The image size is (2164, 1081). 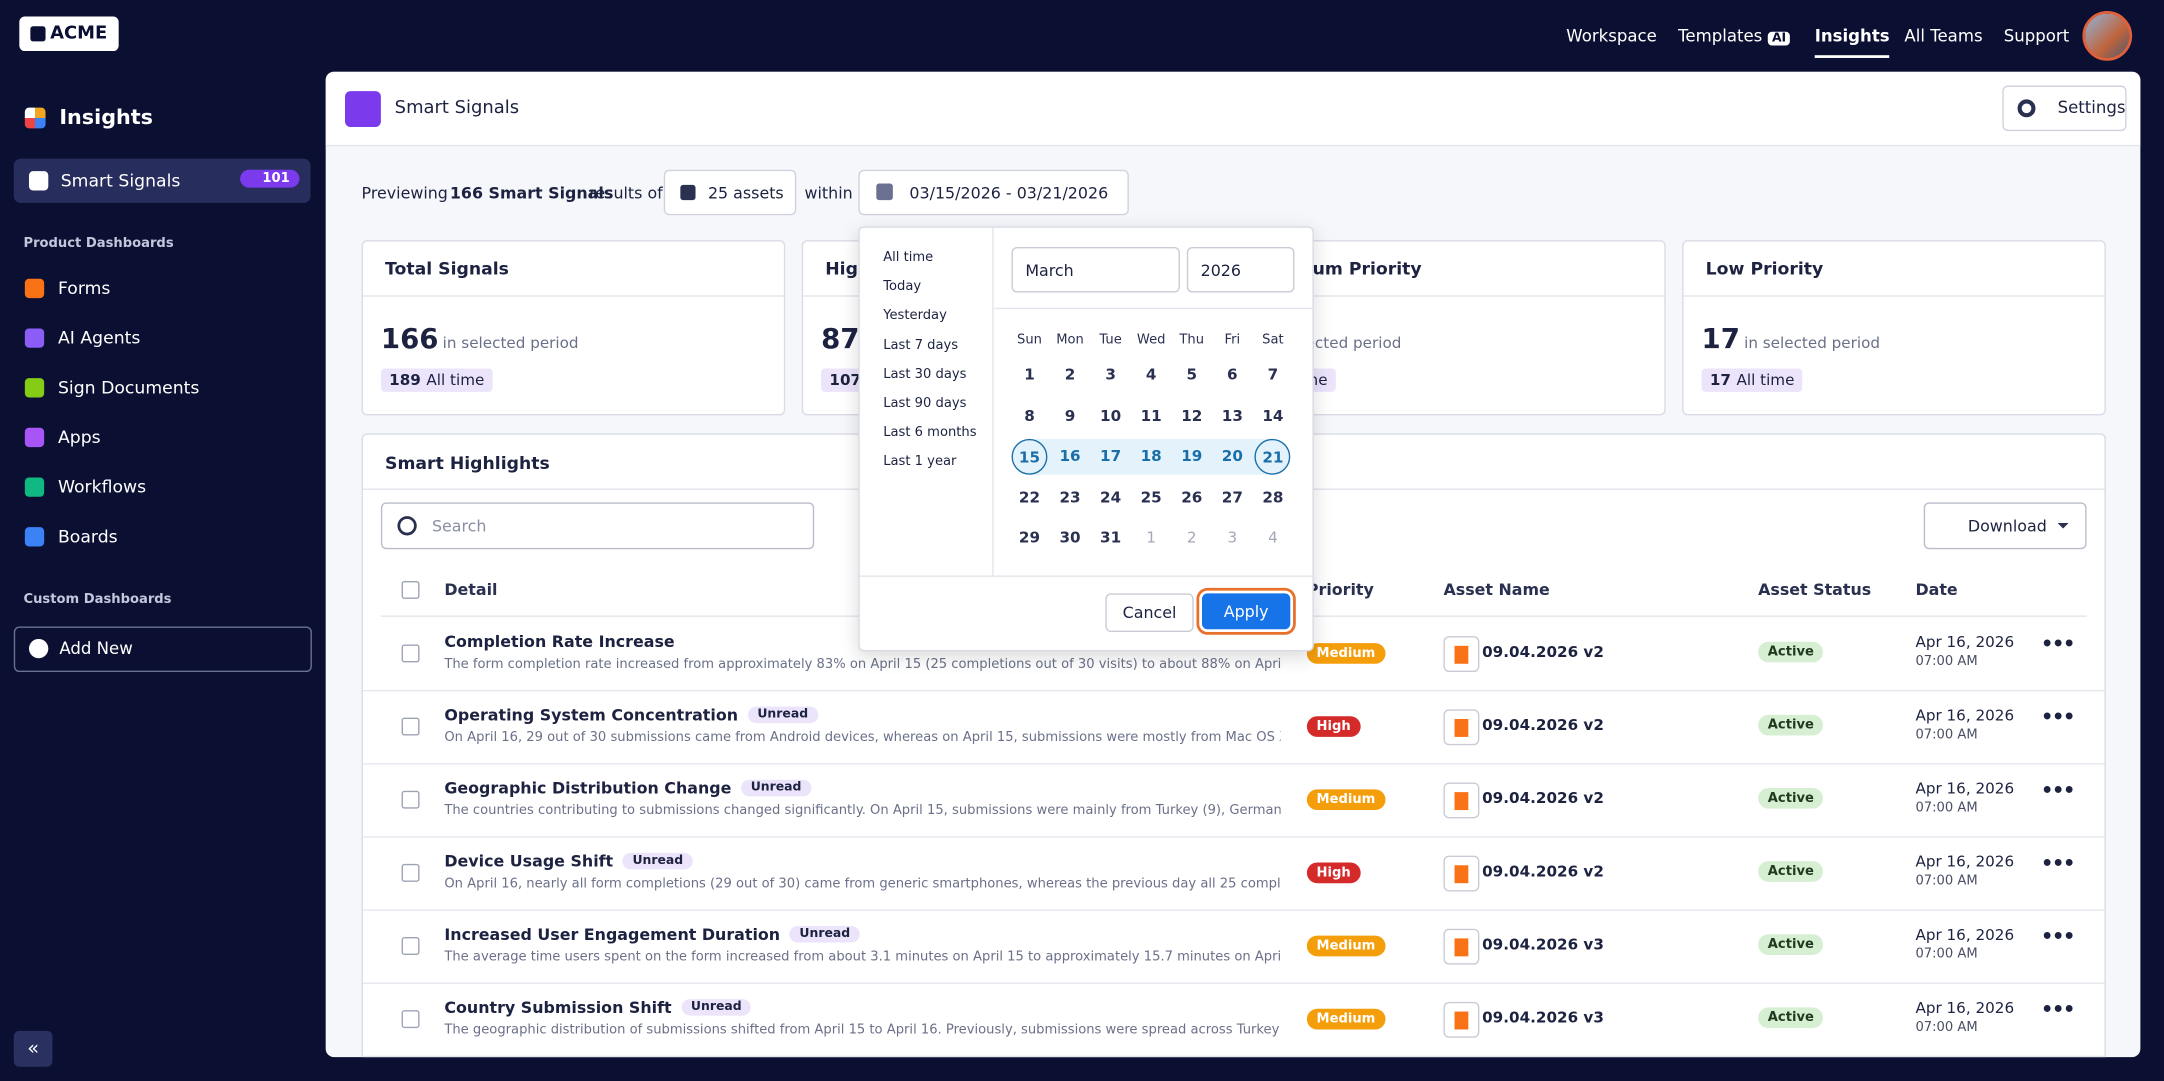 What do you see at coordinates (1070, 496) in the screenshot?
I see `day: 23` at bounding box center [1070, 496].